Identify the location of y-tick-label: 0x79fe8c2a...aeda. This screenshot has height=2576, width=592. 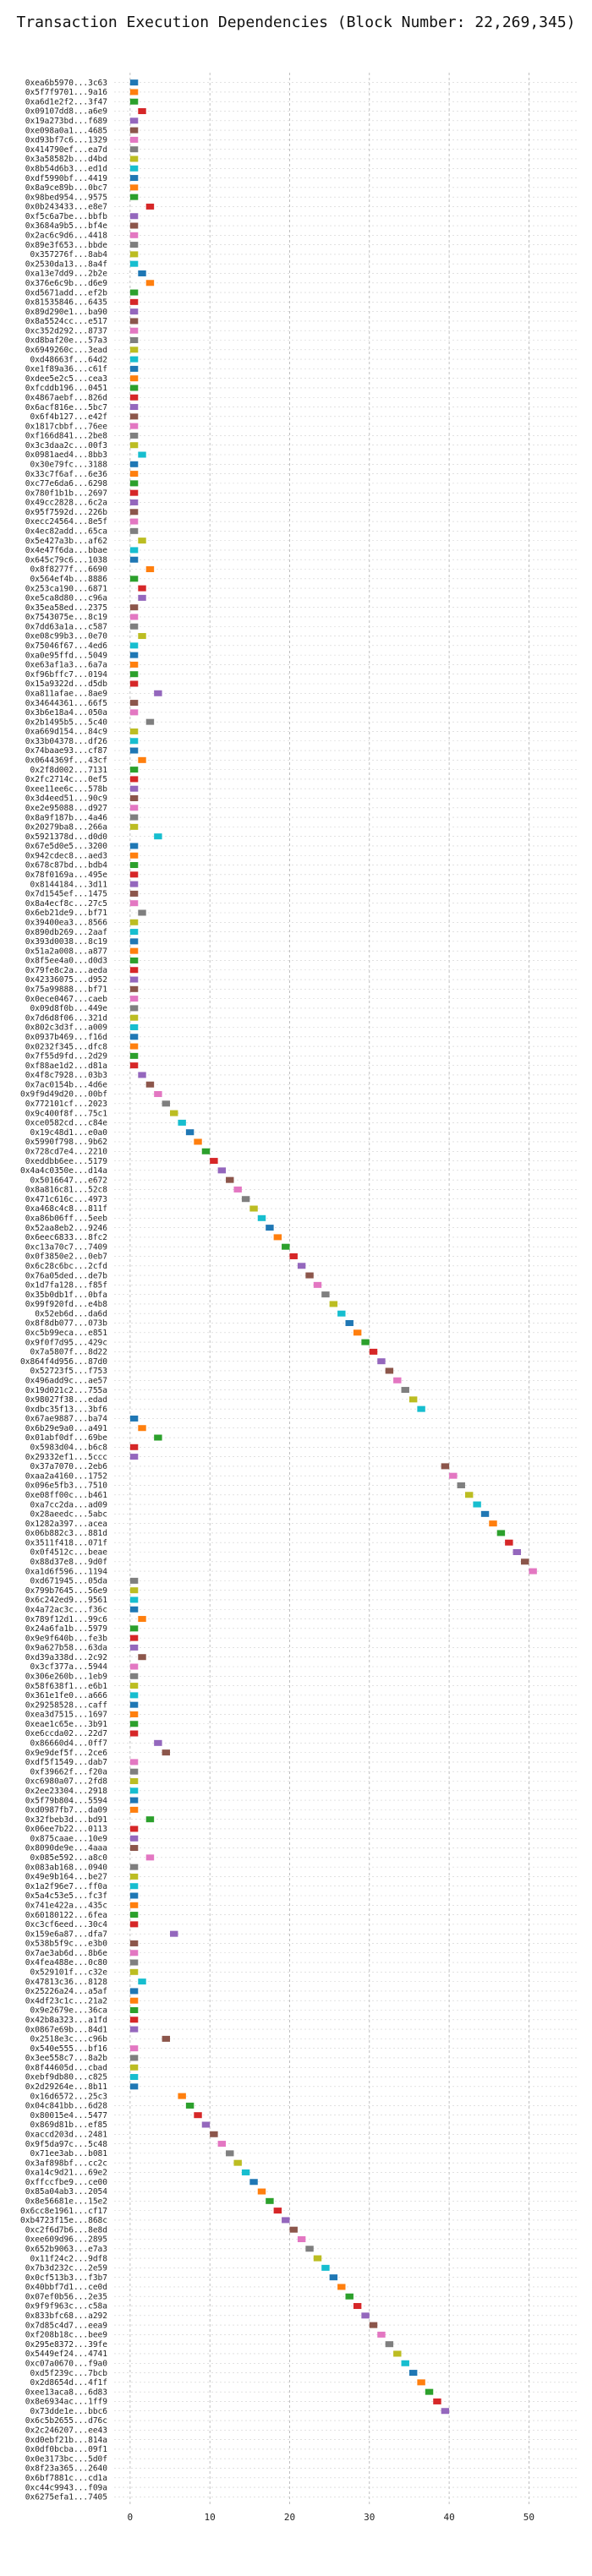
(66, 970).